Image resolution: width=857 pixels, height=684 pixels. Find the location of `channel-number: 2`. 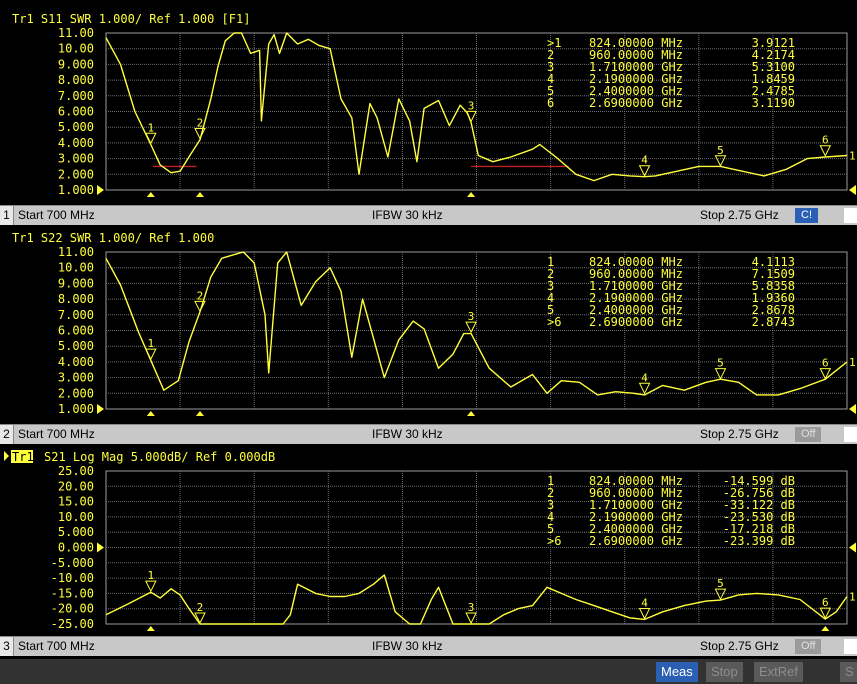

channel-number: 2 is located at coordinates (7, 434).